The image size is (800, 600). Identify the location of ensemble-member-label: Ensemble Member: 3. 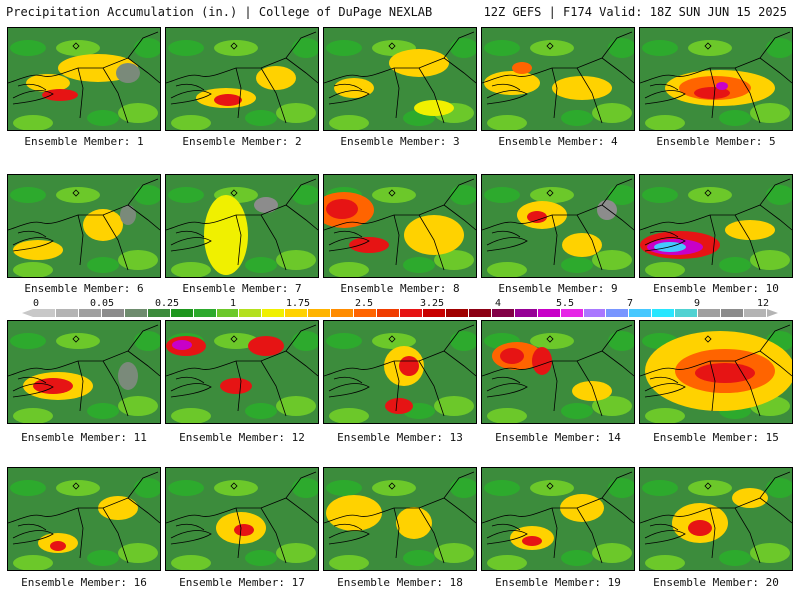
(400, 141).